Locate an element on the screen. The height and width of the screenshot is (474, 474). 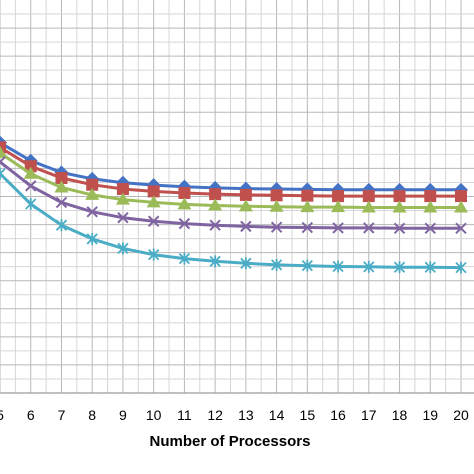
data-point-series-3-x20 is located at coordinates (461, 206).